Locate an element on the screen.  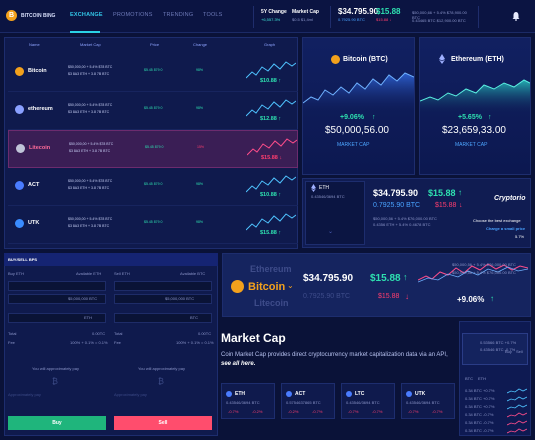
buy-approx-label: Approximately pay is located at coordinates (24, 394).